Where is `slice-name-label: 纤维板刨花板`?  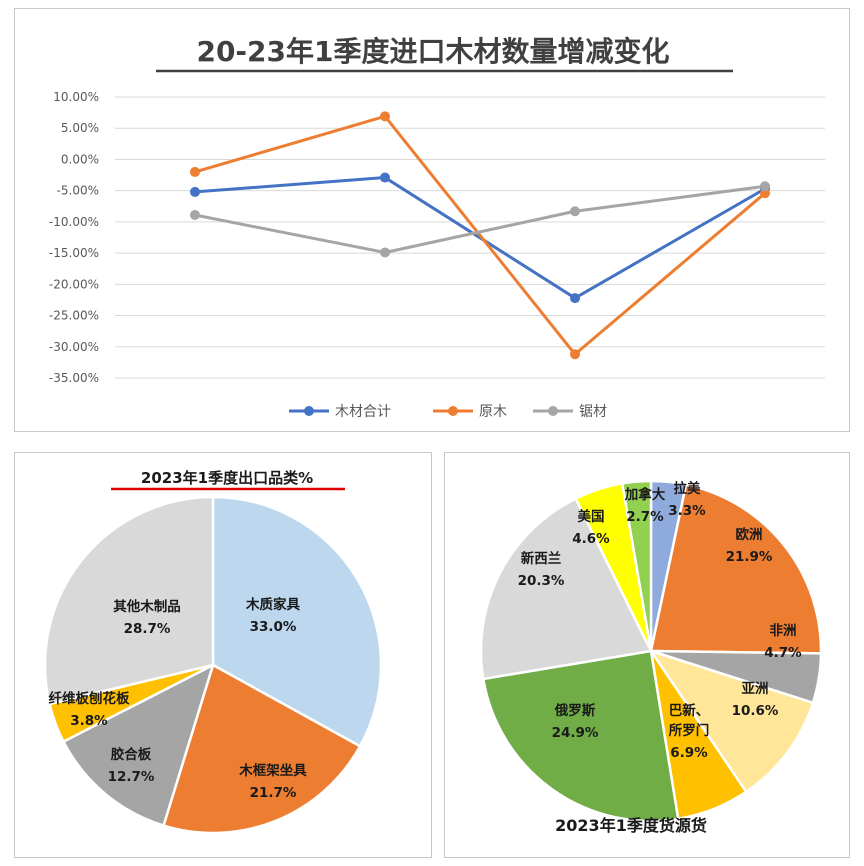 slice-name-label: 纤维板刨花板 is located at coordinates (89, 698).